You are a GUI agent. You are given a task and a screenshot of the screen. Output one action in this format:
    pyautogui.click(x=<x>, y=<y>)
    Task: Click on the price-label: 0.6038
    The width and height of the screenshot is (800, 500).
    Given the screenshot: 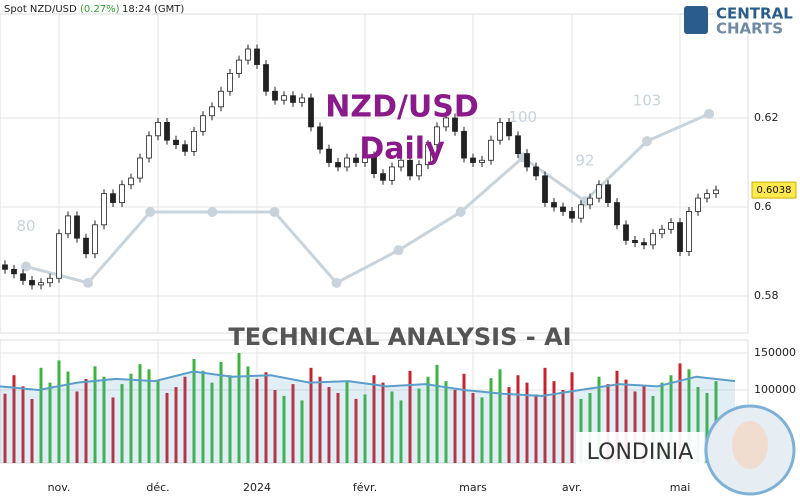 What is the action you would take?
    pyautogui.click(x=774, y=190)
    